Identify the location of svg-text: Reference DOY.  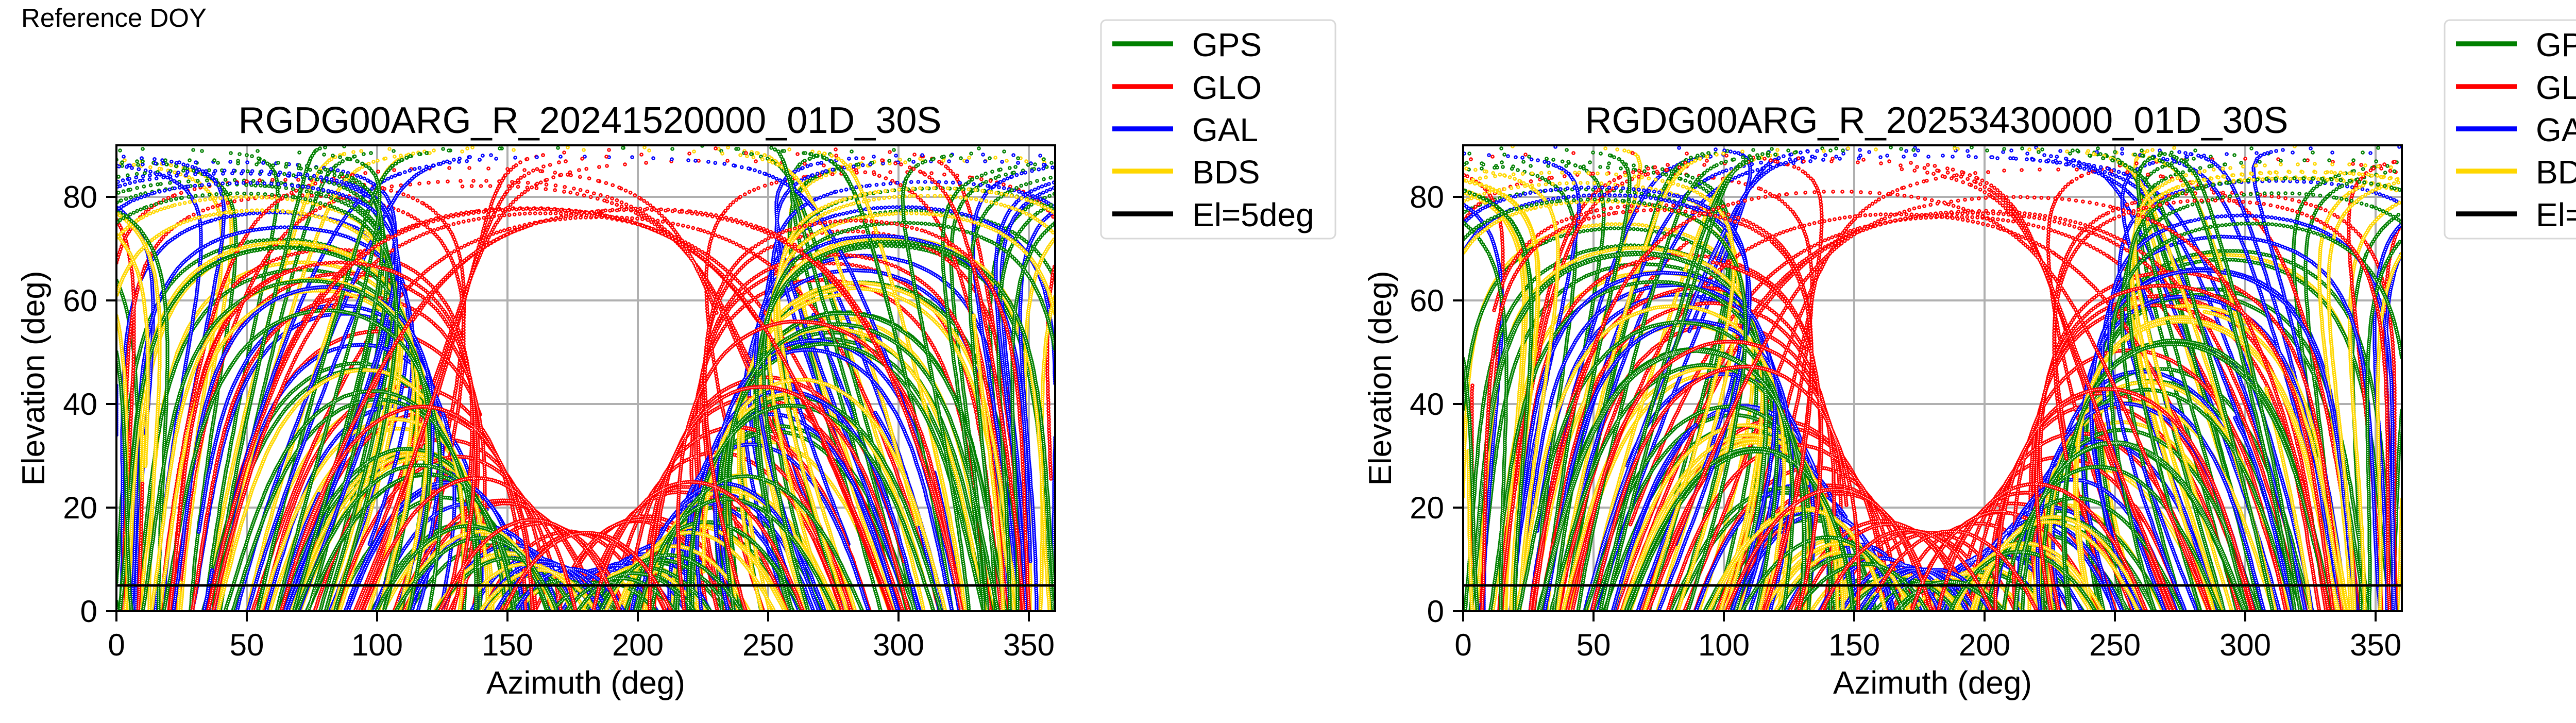
(114, 17).